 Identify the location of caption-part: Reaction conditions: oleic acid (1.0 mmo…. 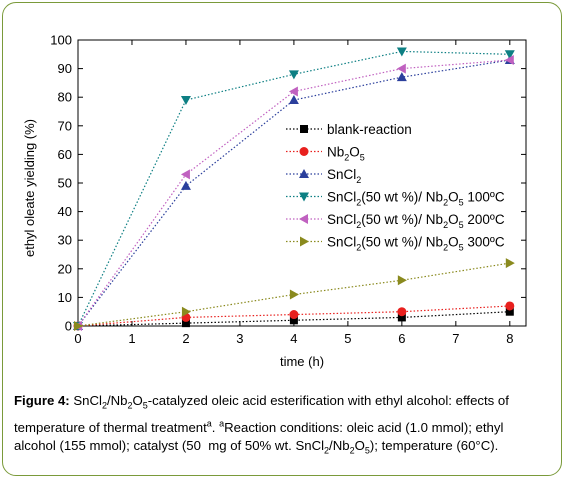
(259, 437).